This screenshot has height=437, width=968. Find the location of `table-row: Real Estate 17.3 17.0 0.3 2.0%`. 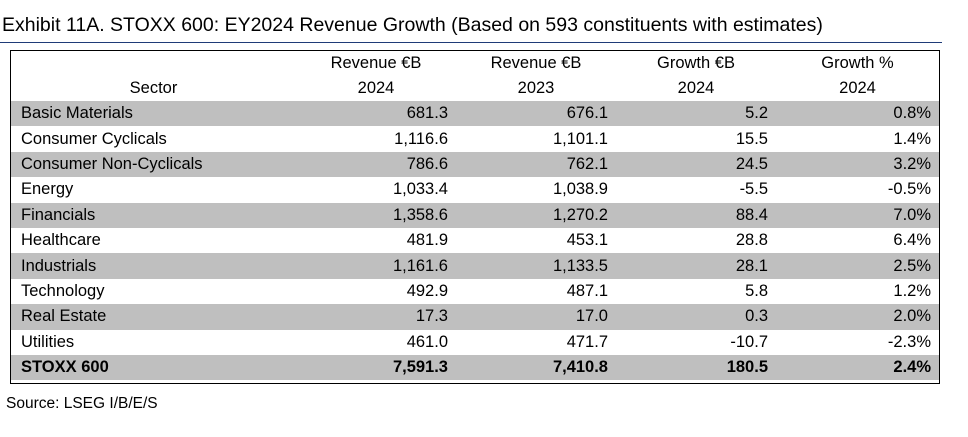

table-row: Real Estate 17.3 17.0 0.3 2.0% is located at coordinates (475, 317).